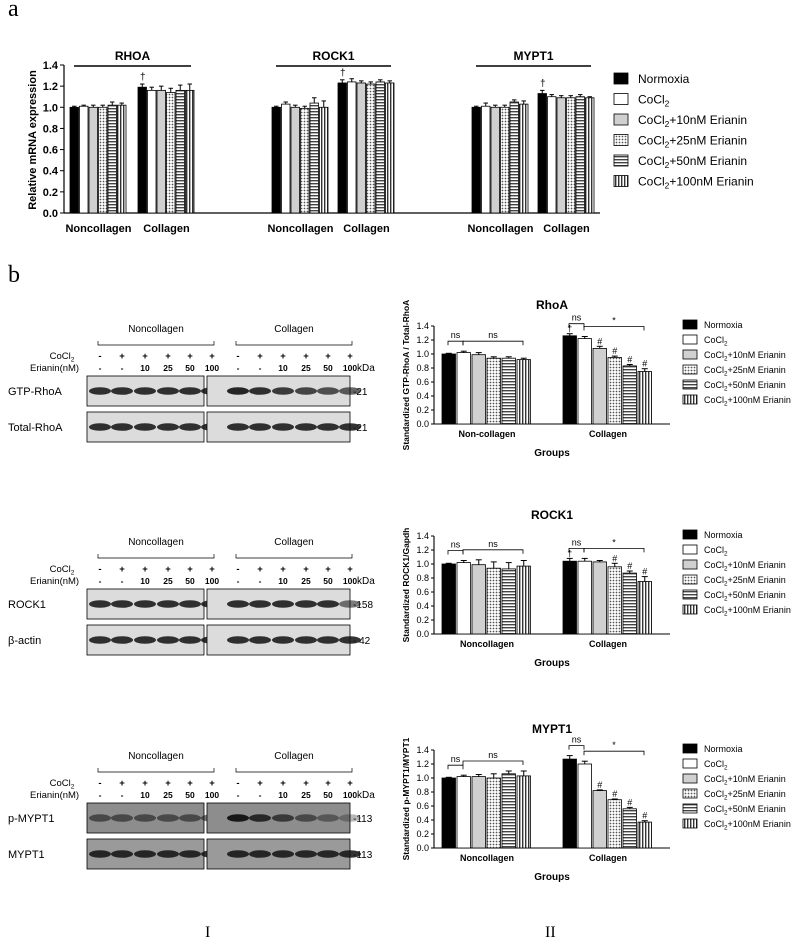 The image size is (800, 950). I want to click on blot-group-bracket, so click(156, 556).